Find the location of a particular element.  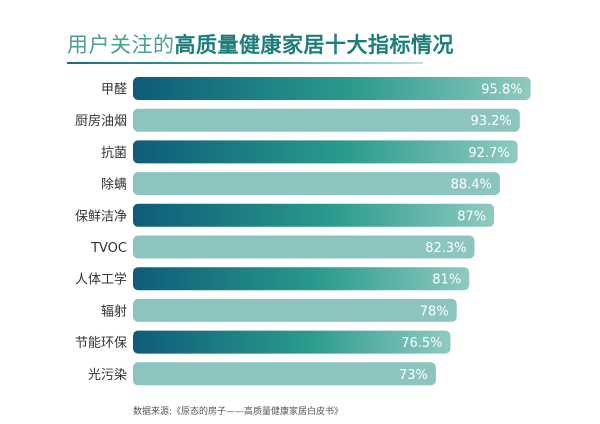

category-label: TVOC is located at coordinates (108, 248).